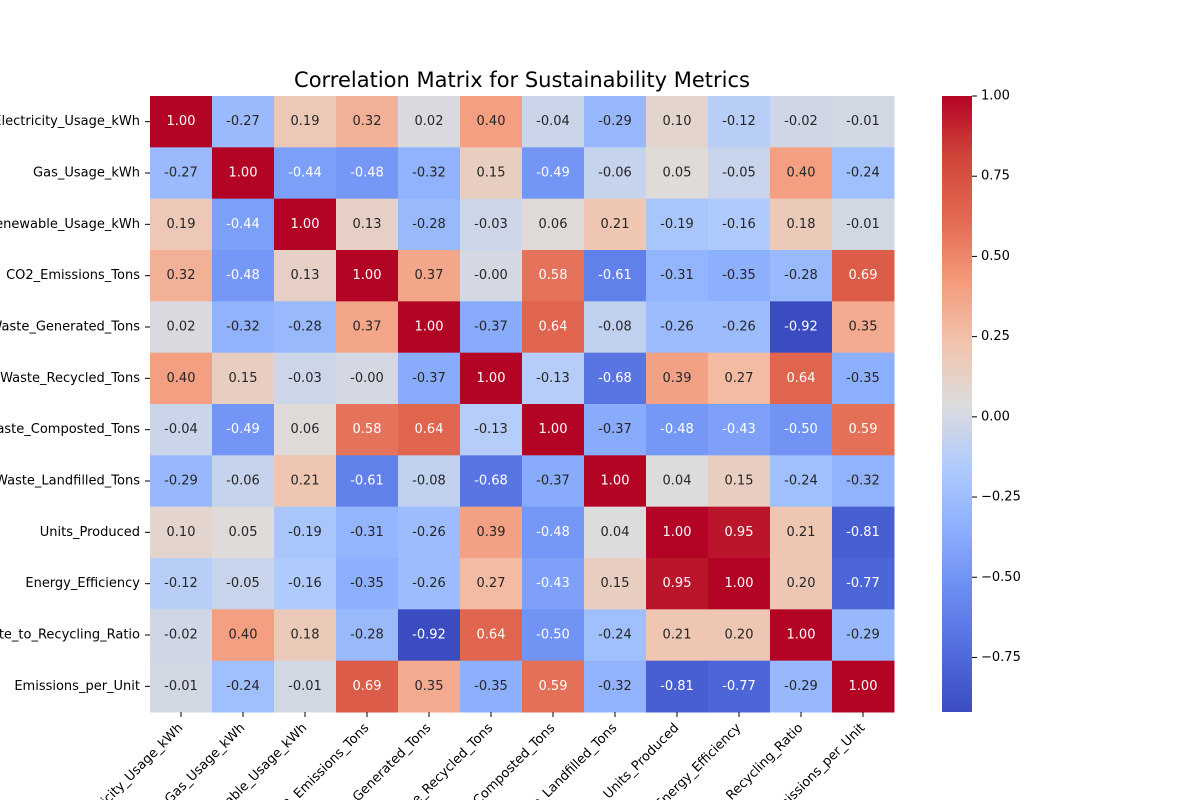 The width and height of the screenshot is (1200, 800). I want to click on cell-label: -0.02, so click(801, 121).